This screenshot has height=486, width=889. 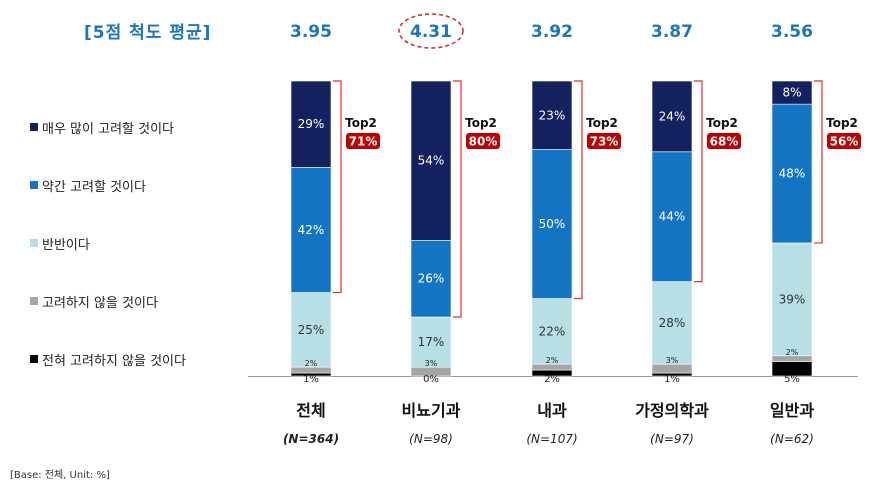 I want to click on data-label: 24%, so click(x=672, y=116).